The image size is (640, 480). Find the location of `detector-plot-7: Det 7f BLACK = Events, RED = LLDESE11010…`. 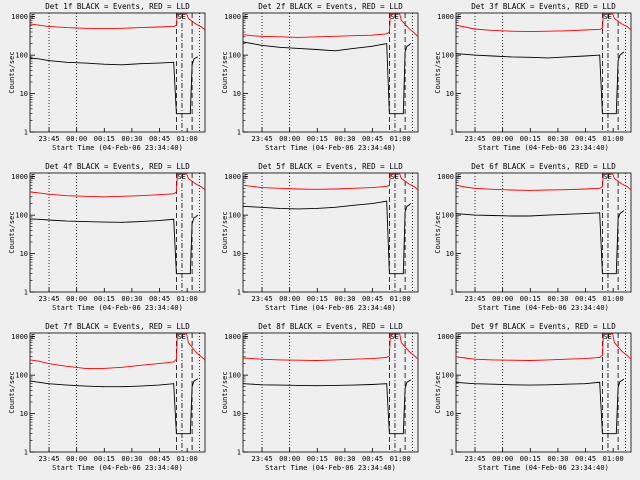

detector-plot-7: Det 7f BLACK = Events, RED = LLDESE11010… is located at coordinates (107, 397).